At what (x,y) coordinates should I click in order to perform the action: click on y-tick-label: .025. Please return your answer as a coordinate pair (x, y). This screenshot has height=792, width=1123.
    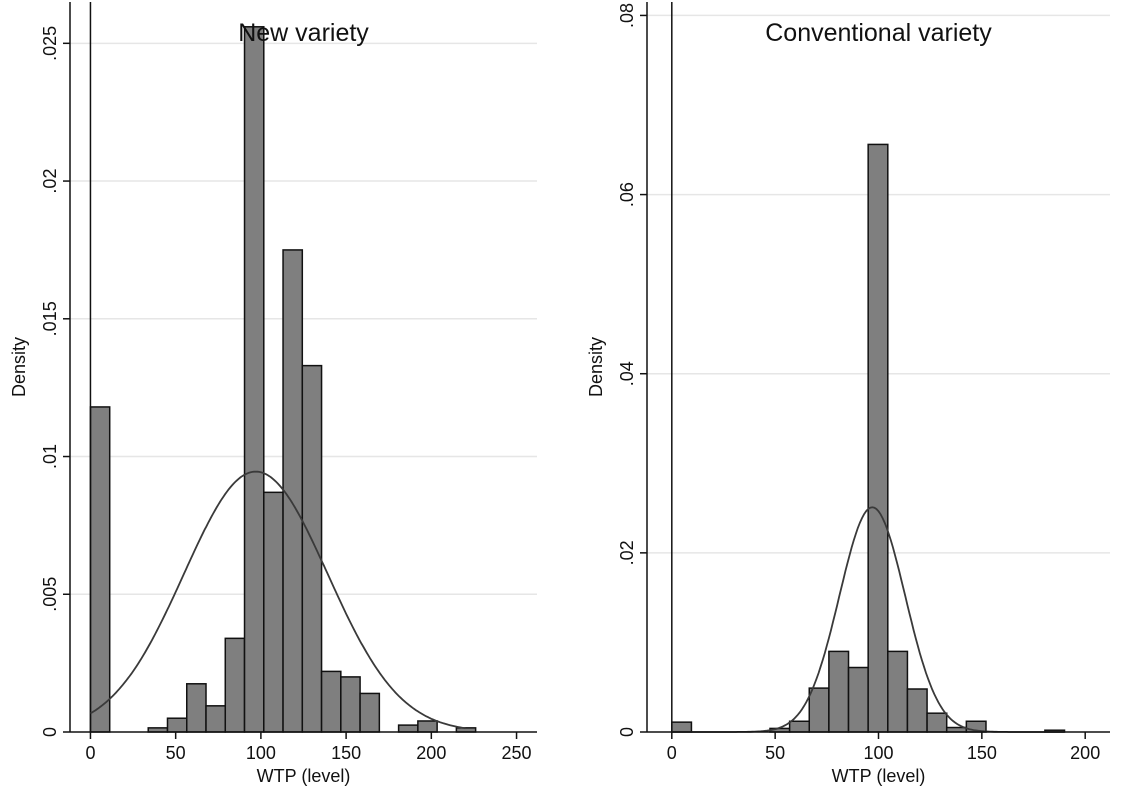
    Looking at the image, I should click on (50, 43).